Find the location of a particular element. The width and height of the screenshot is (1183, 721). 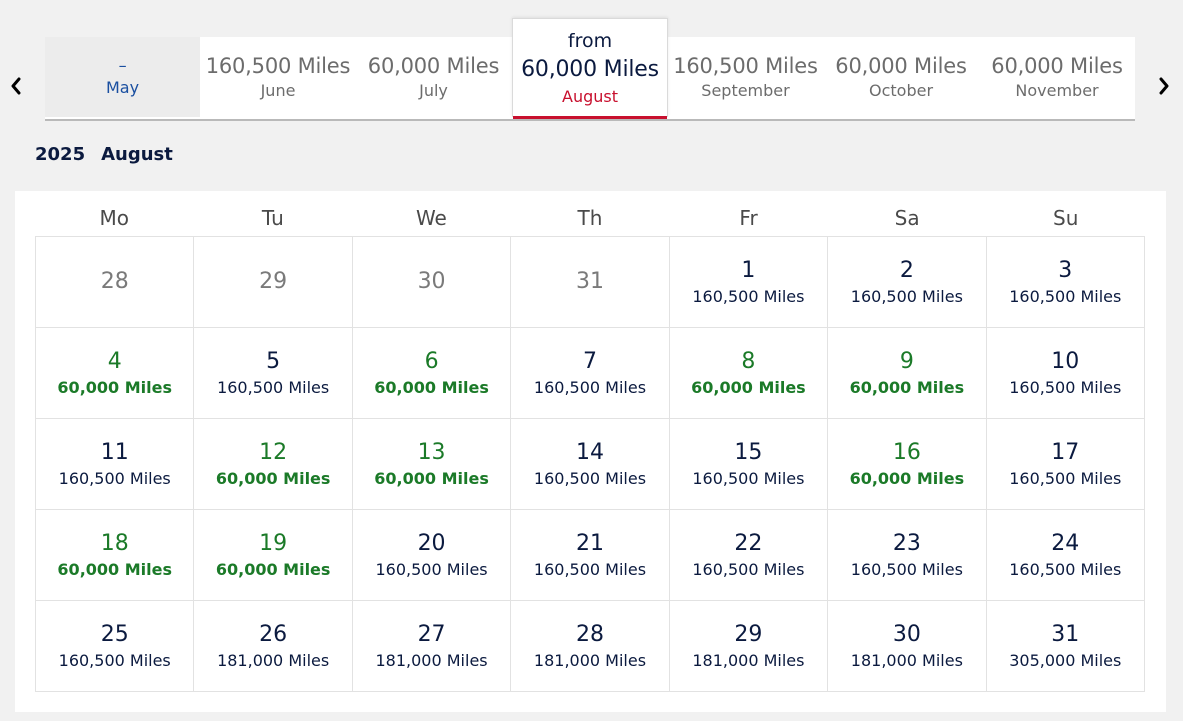

calendar-day: 26 181,000 Miles is located at coordinates (273, 646).